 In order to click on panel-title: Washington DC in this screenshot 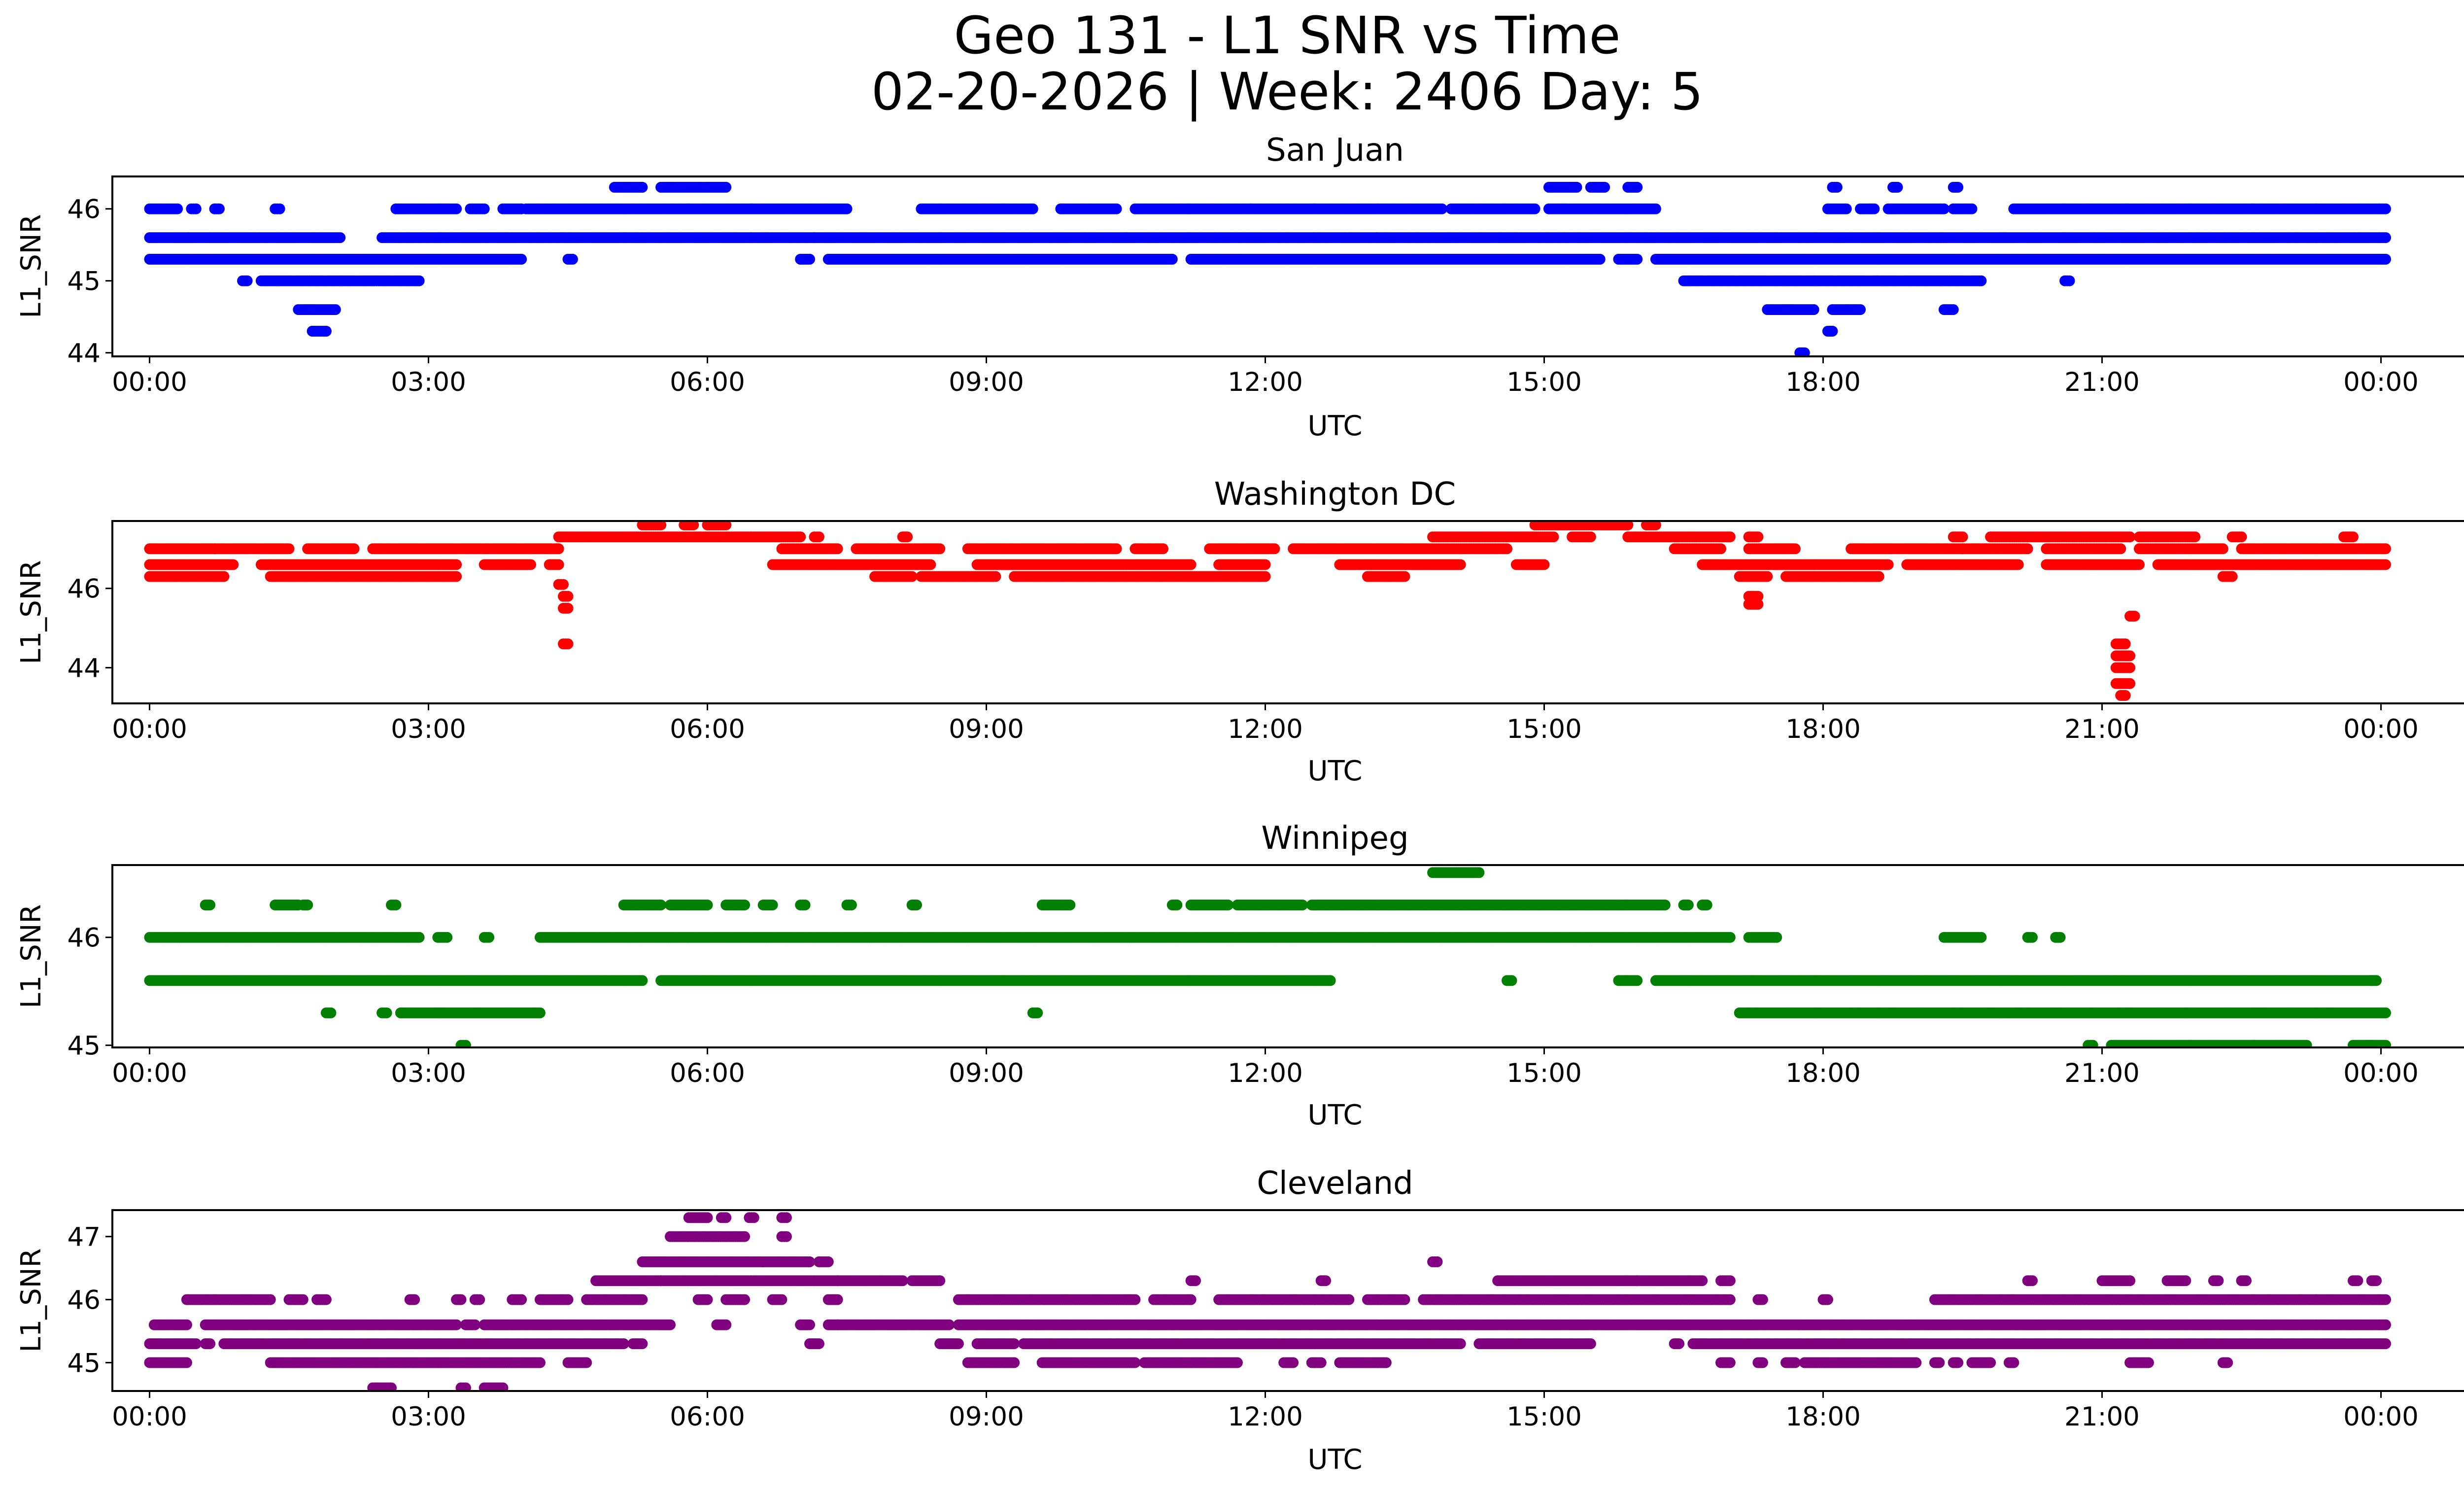, I will do `click(1335, 494)`.